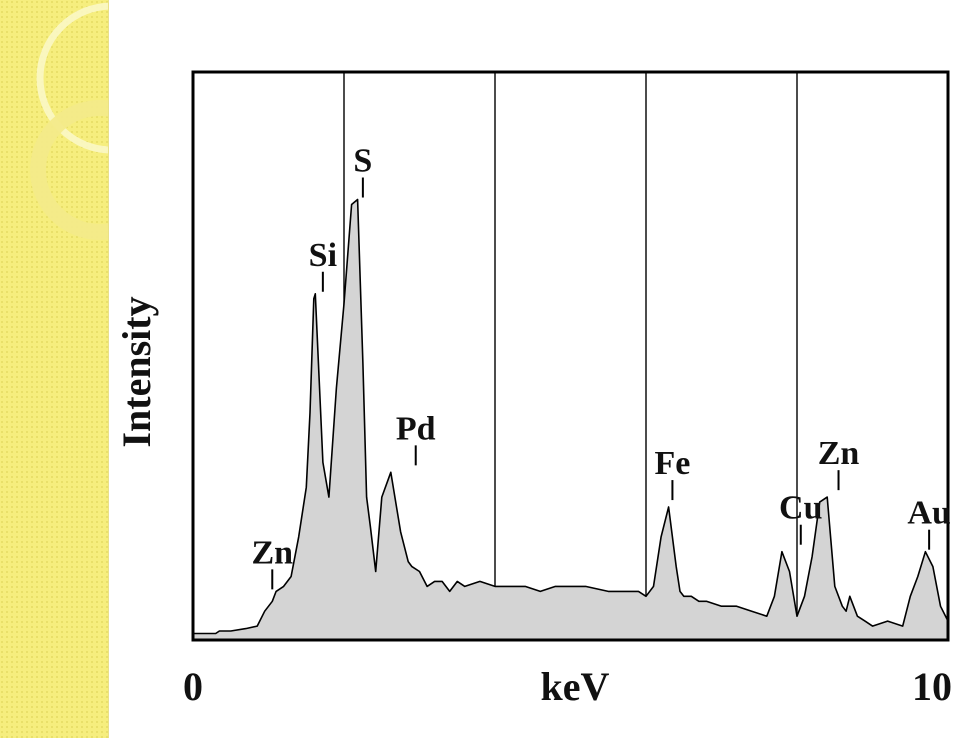 The height and width of the screenshot is (738, 960). Describe the element at coordinates (193, 686) in the screenshot. I see `x-tick-label-min: 0` at that location.